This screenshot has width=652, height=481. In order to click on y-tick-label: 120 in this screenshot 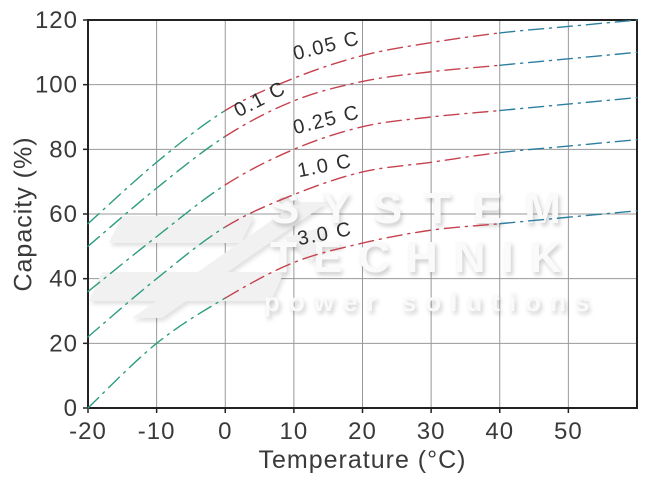, I will do `click(56, 20)`.